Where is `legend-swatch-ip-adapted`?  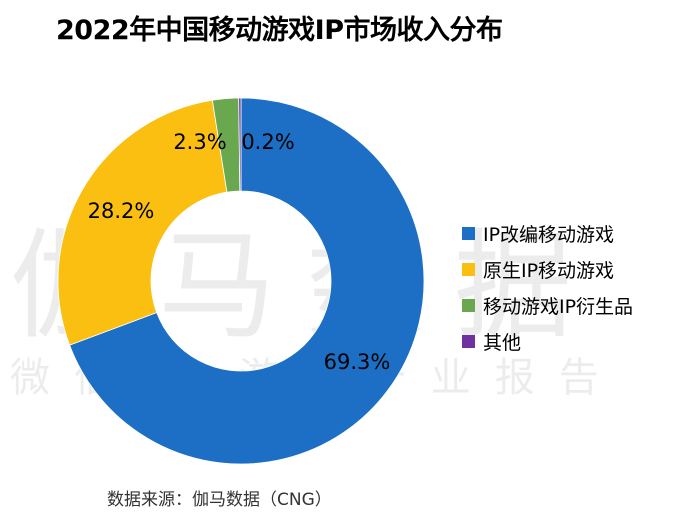
legend-swatch-ip-adapted is located at coordinates (468, 233).